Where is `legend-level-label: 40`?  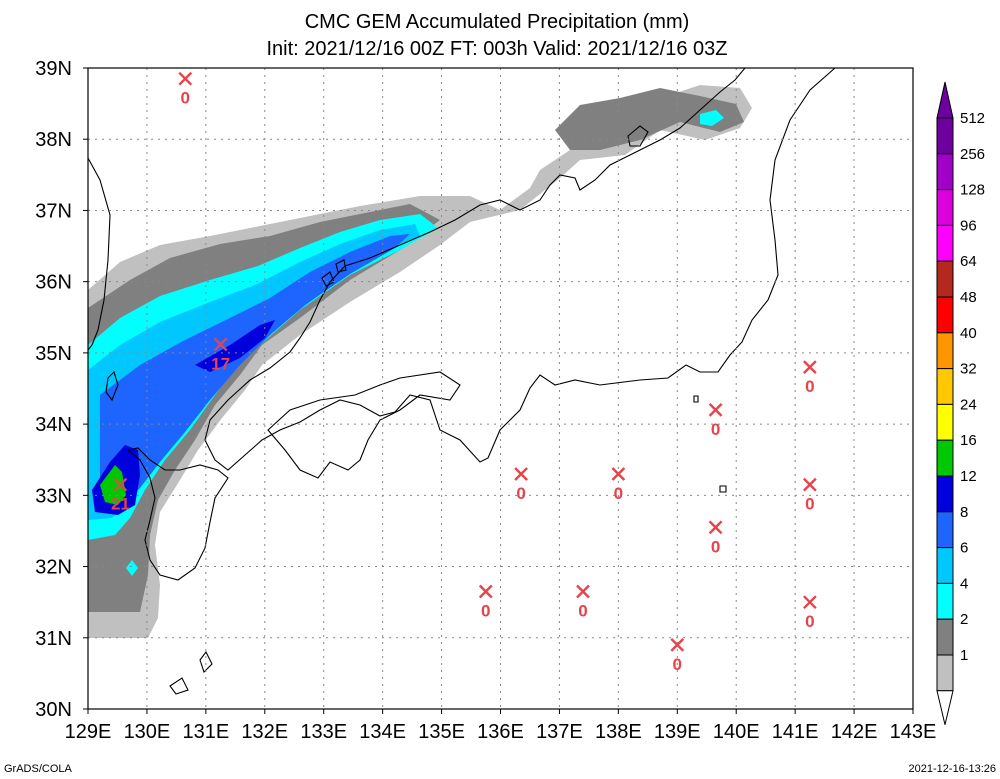 legend-level-label: 40 is located at coordinates (968, 333).